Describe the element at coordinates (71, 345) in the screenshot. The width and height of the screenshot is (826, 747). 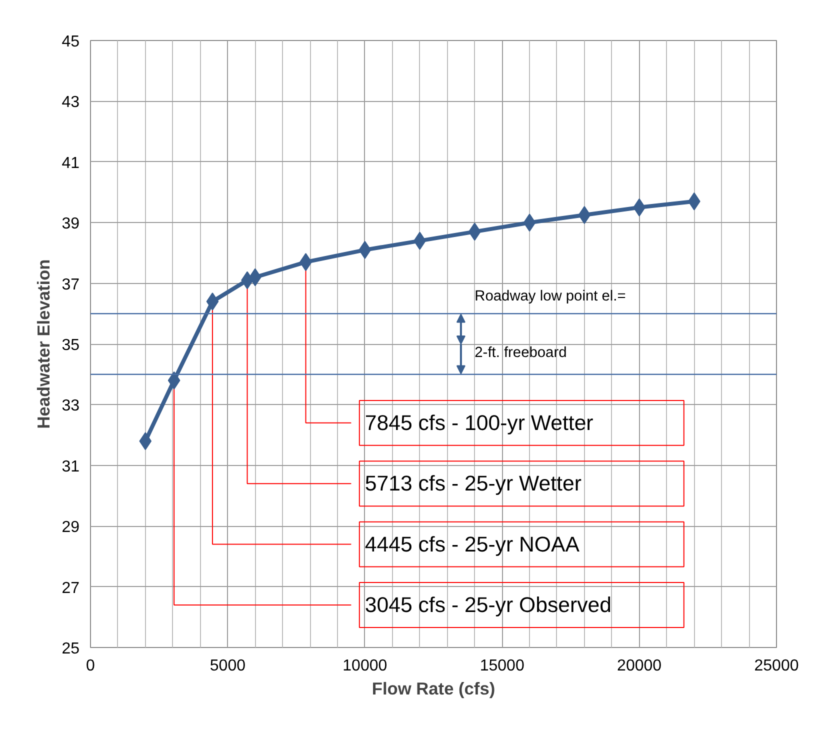
I see `y-tick-label: 35` at that location.